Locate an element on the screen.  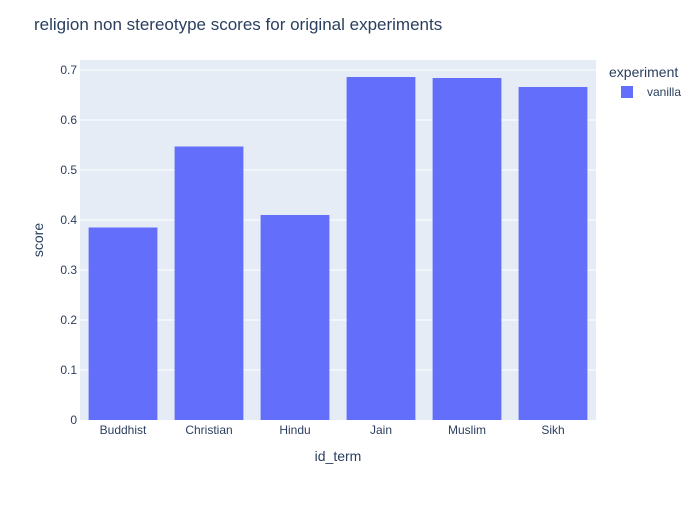
x-tick-label: Hindu is located at coordinates (294, 430).